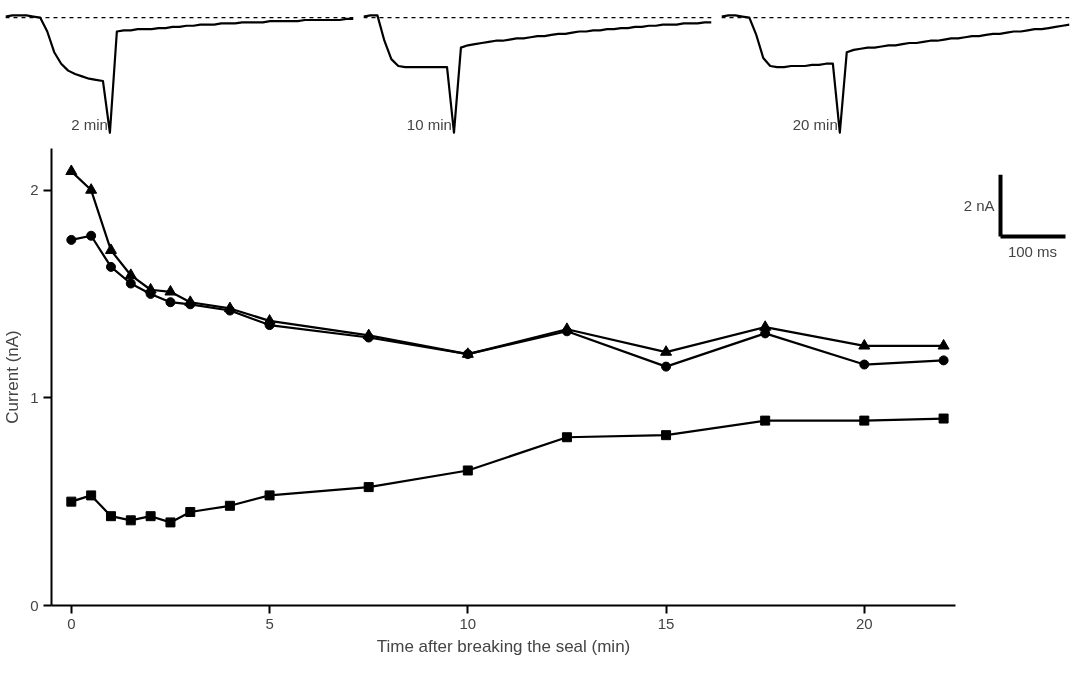 This screenshot has height=675, width=1086. I want to click on x-tick-label: 10, so click(468, 623).